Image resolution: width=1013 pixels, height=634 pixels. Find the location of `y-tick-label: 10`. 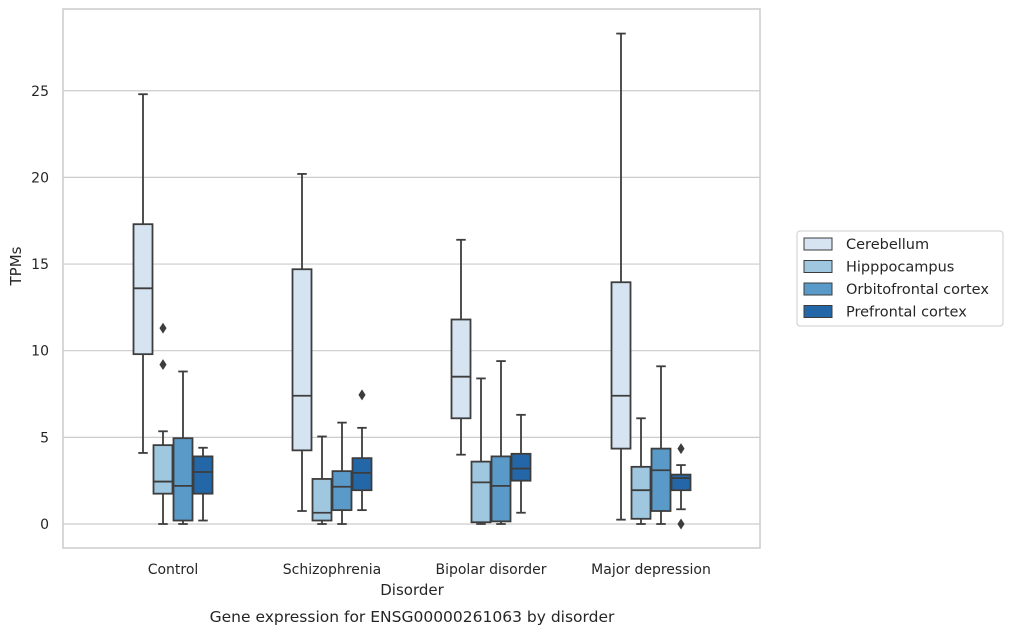

y-tick-label: 10 is located at coordinates (40, 352).